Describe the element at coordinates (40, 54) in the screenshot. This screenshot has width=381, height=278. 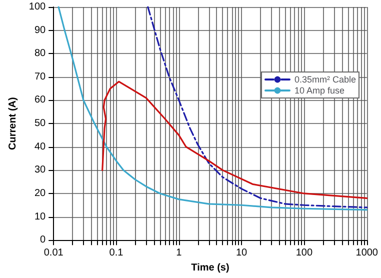
I see `y-tick-label: 80` at that location.